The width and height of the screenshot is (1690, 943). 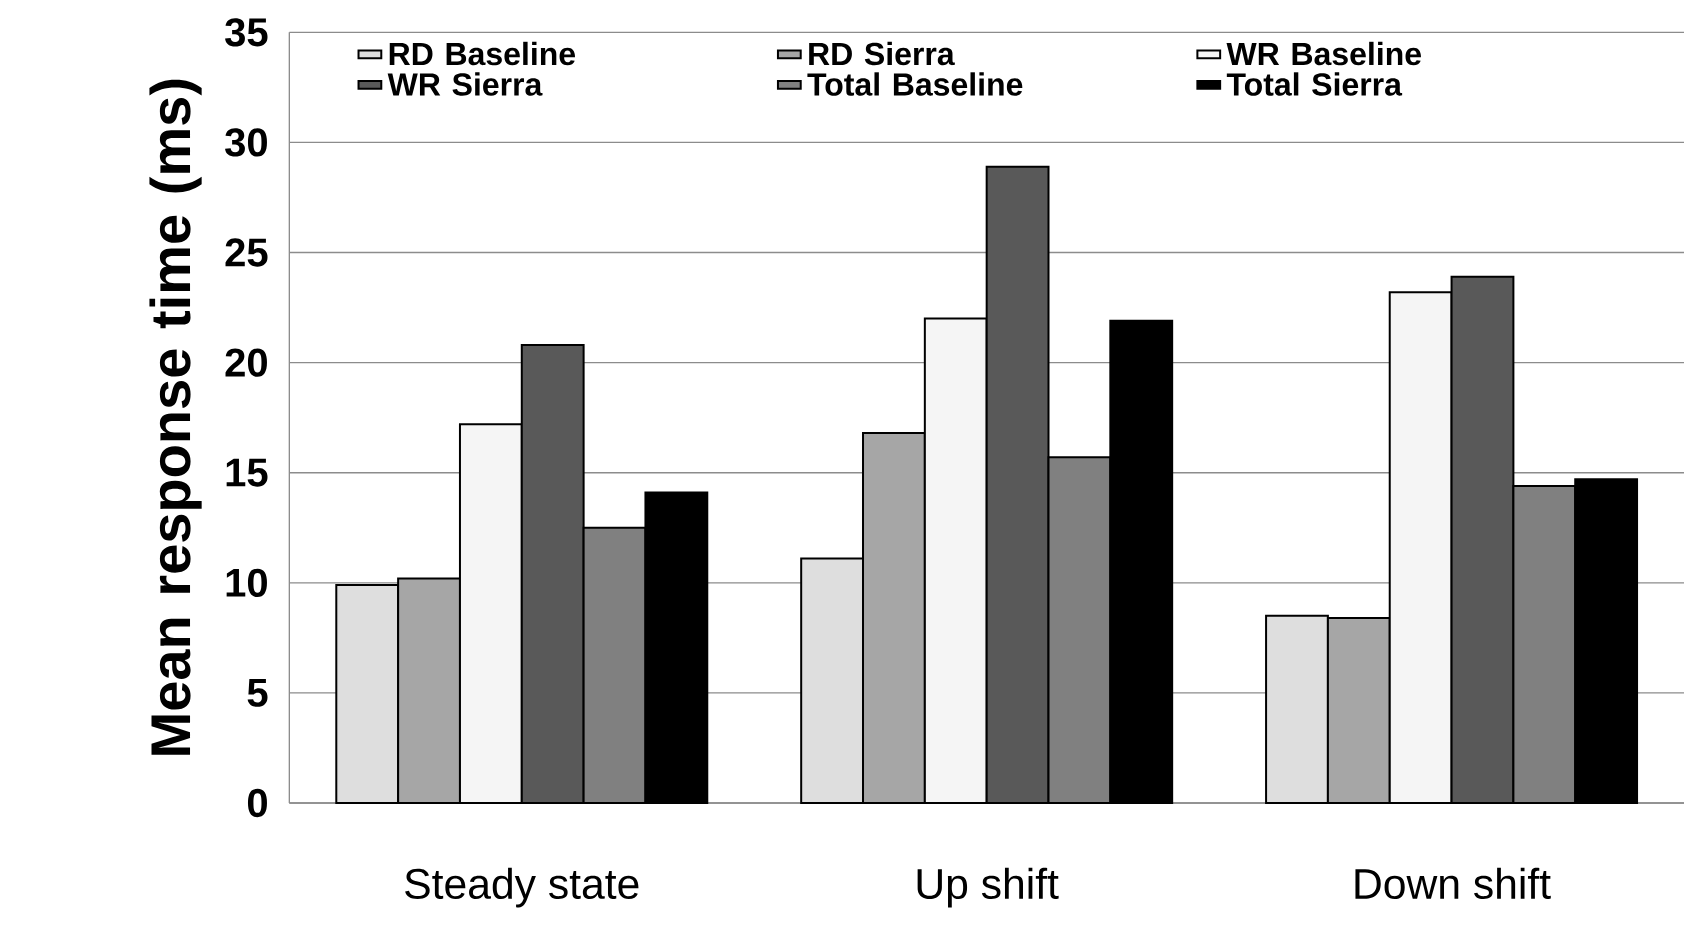 I want to click on legend-label: Total Sierra, so click(x=1314, y=84).